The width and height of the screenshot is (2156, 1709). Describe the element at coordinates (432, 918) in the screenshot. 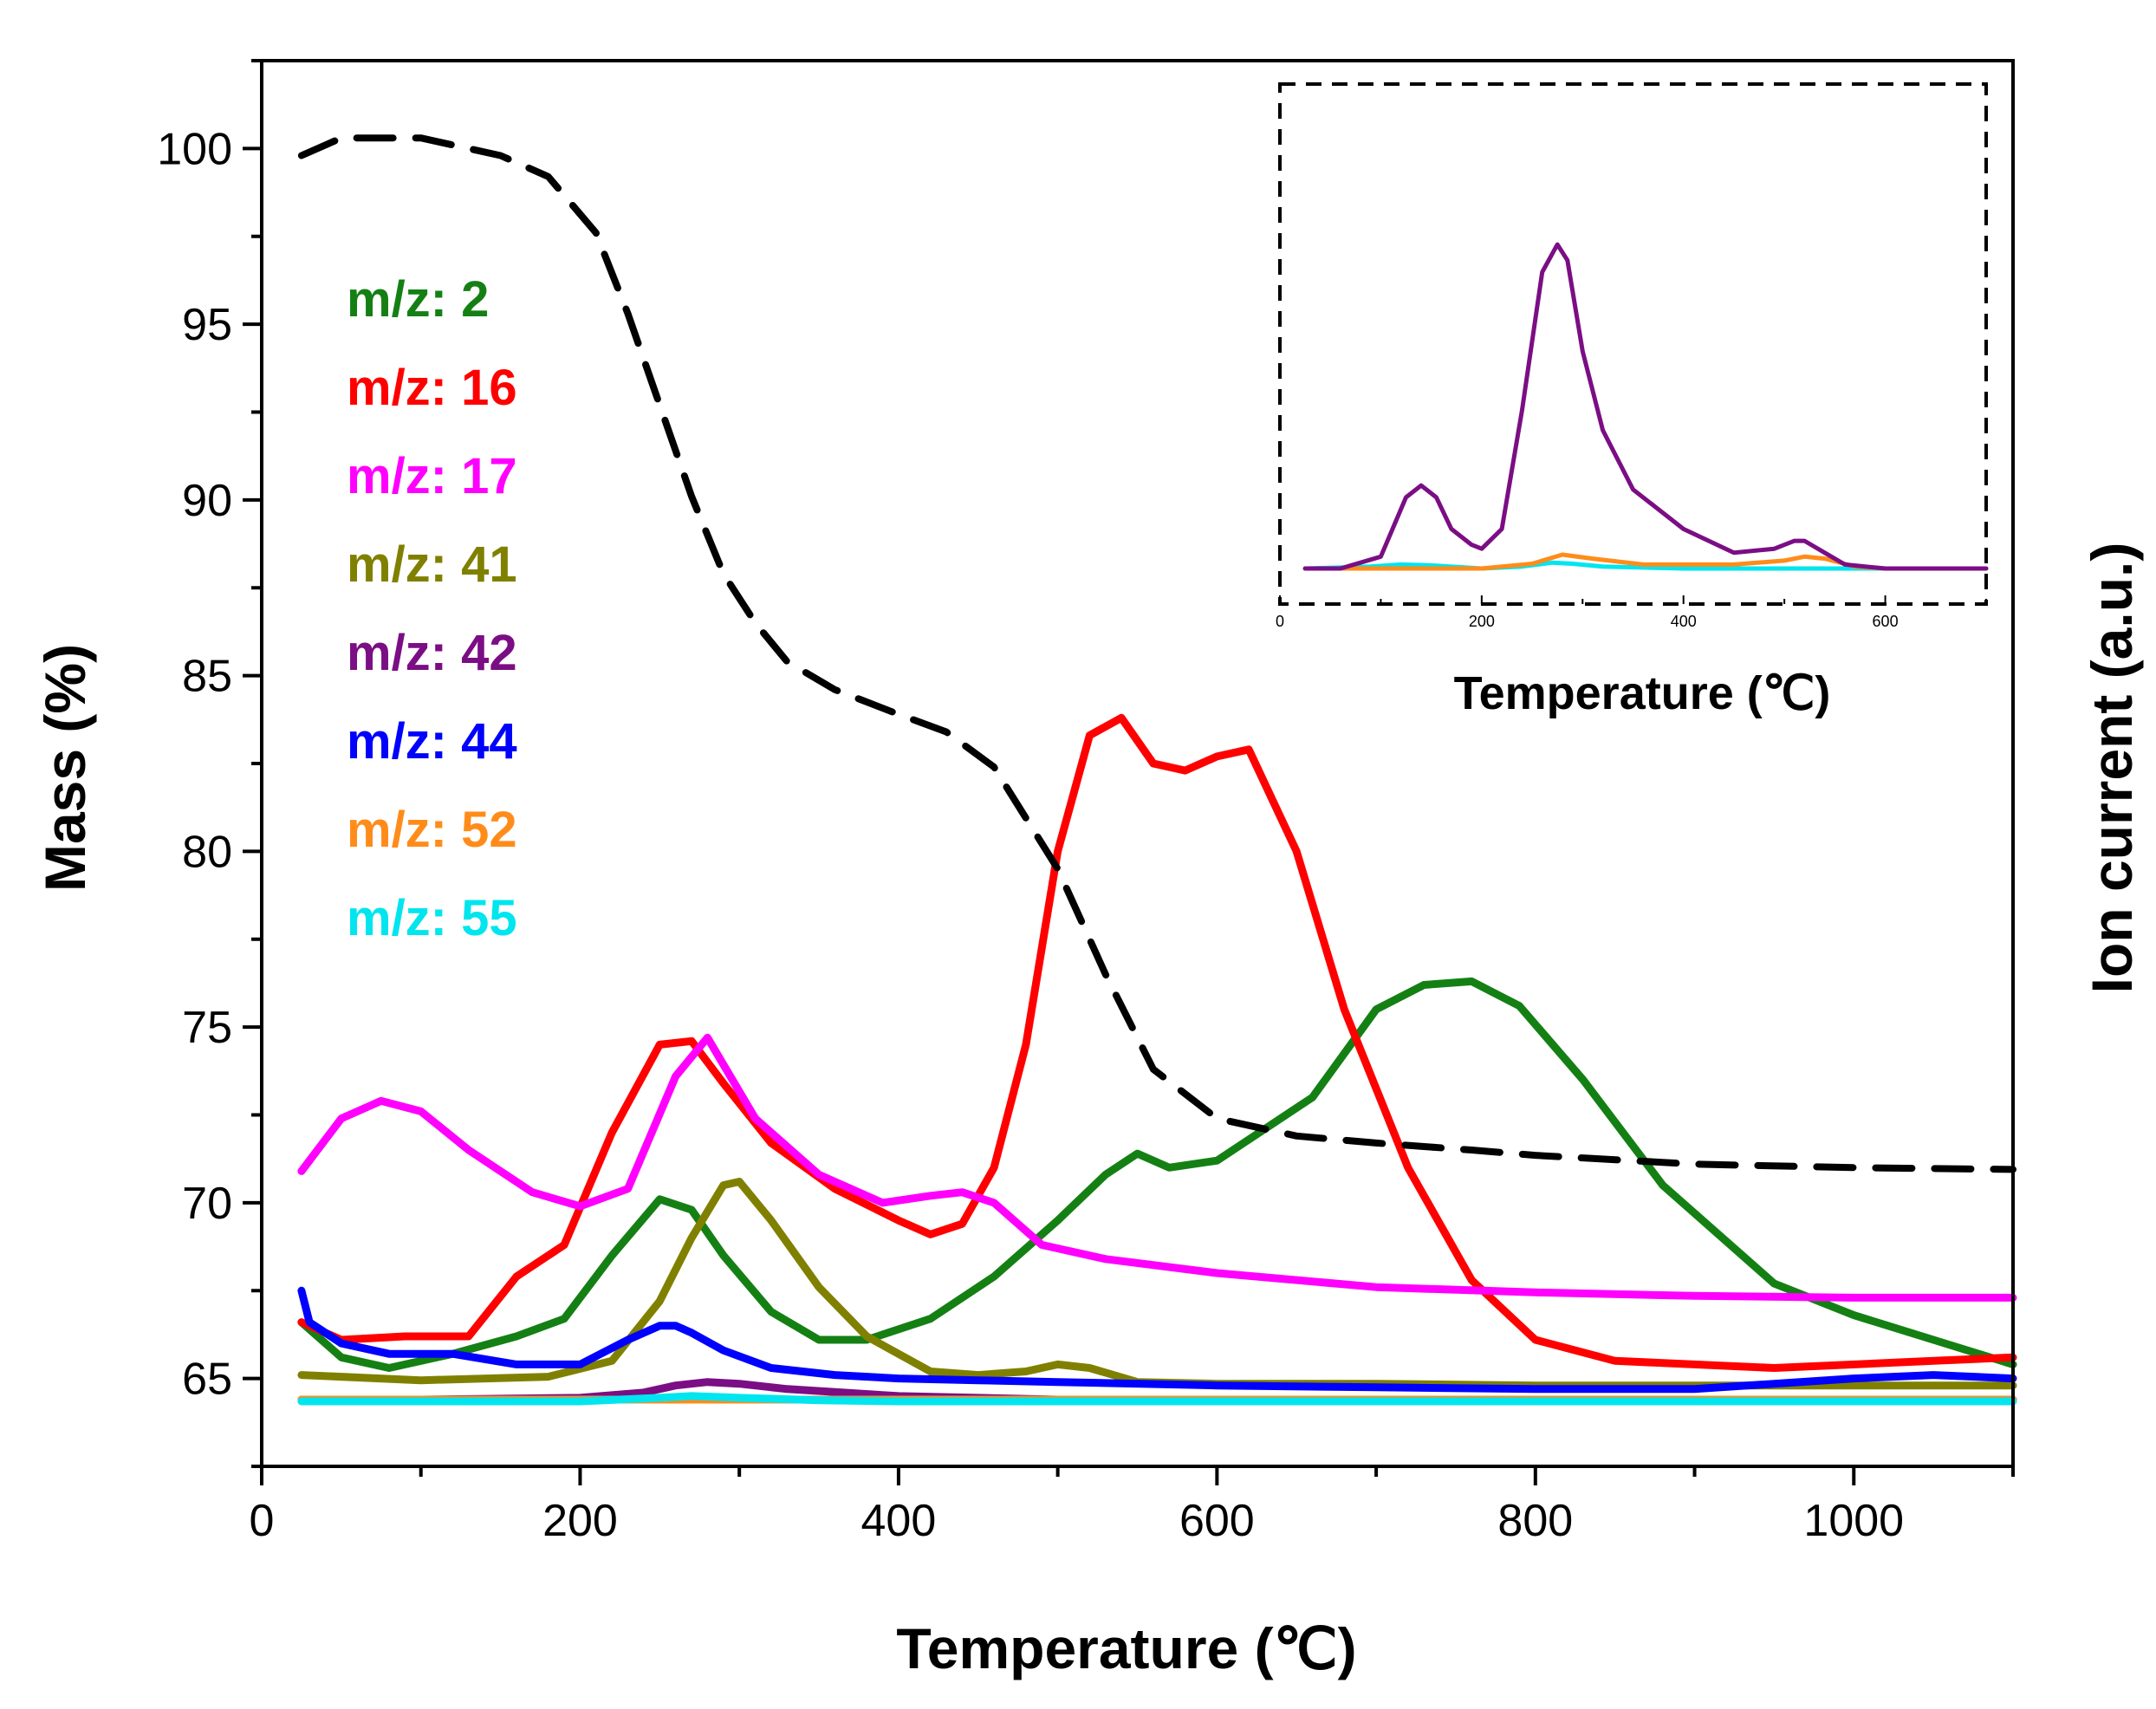

I see `legend-item-m-z-55: m/z: 55` at that location.